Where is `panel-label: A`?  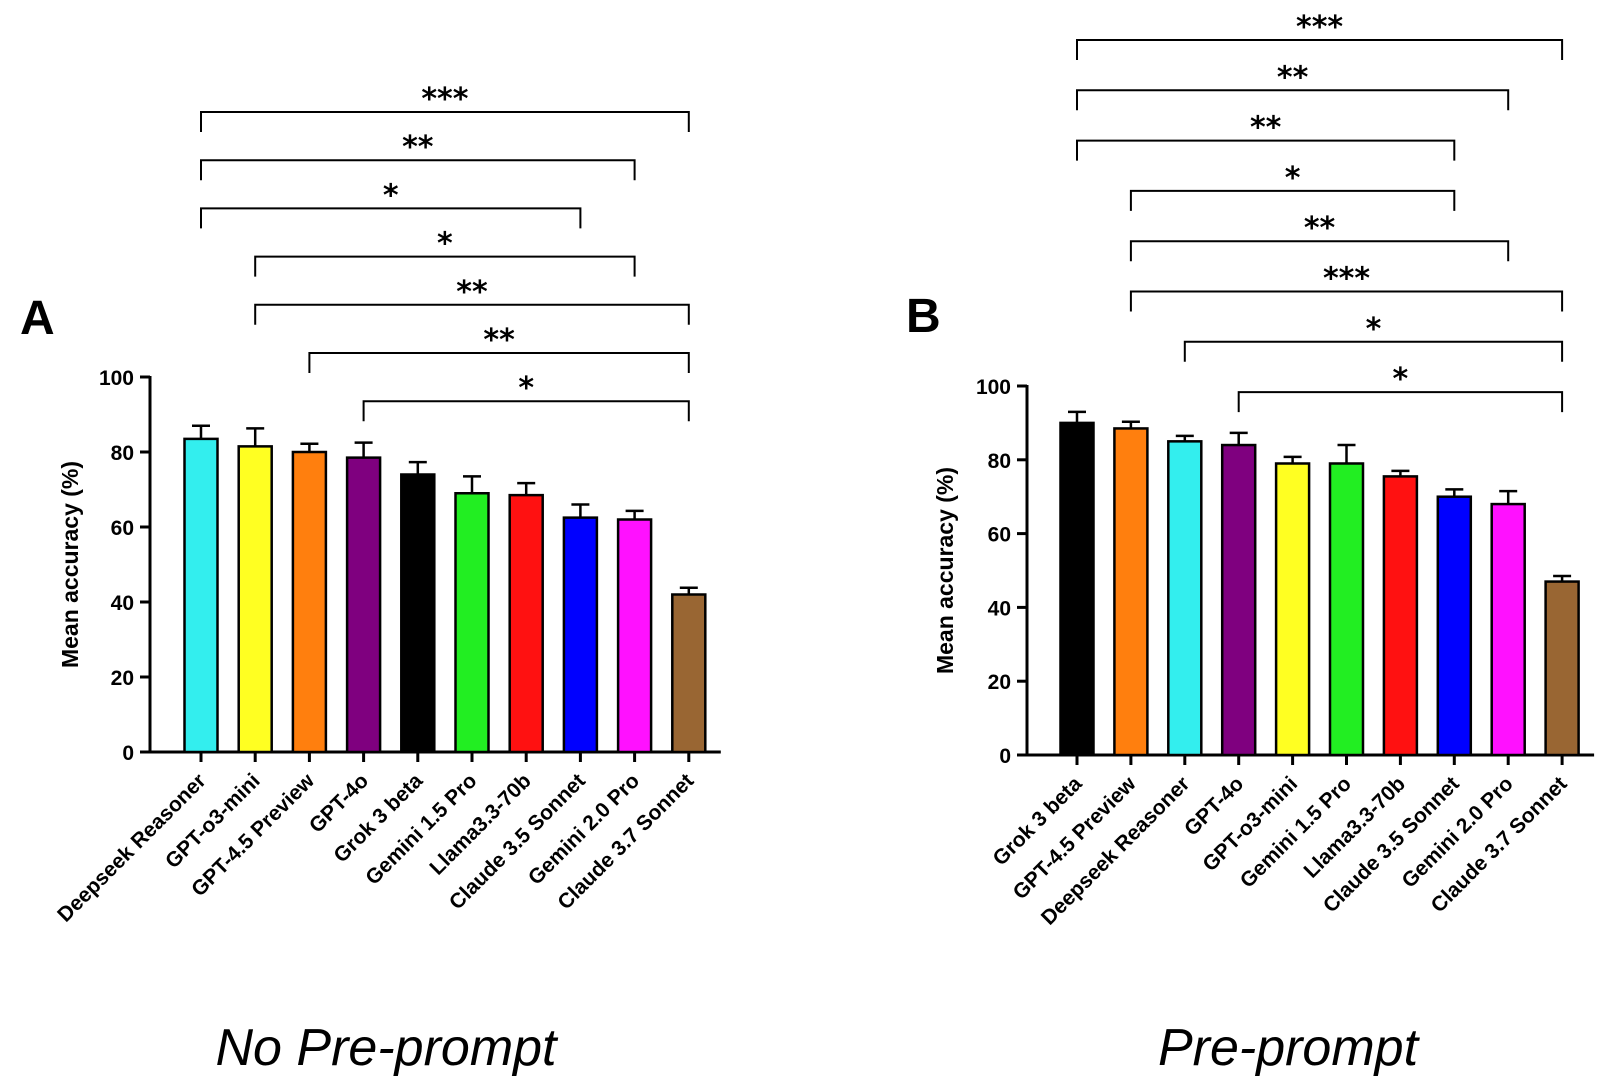 panel-label: A is located at coordinates (37, 318).